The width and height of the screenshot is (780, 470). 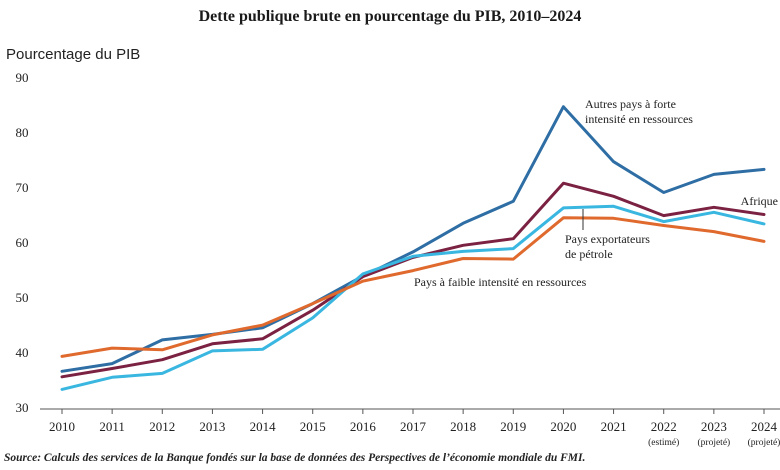 What do you see at coordinates (614, 426) in the screenshot?
I see `x-tick-label: 2021` at bounding box center [614, 426].